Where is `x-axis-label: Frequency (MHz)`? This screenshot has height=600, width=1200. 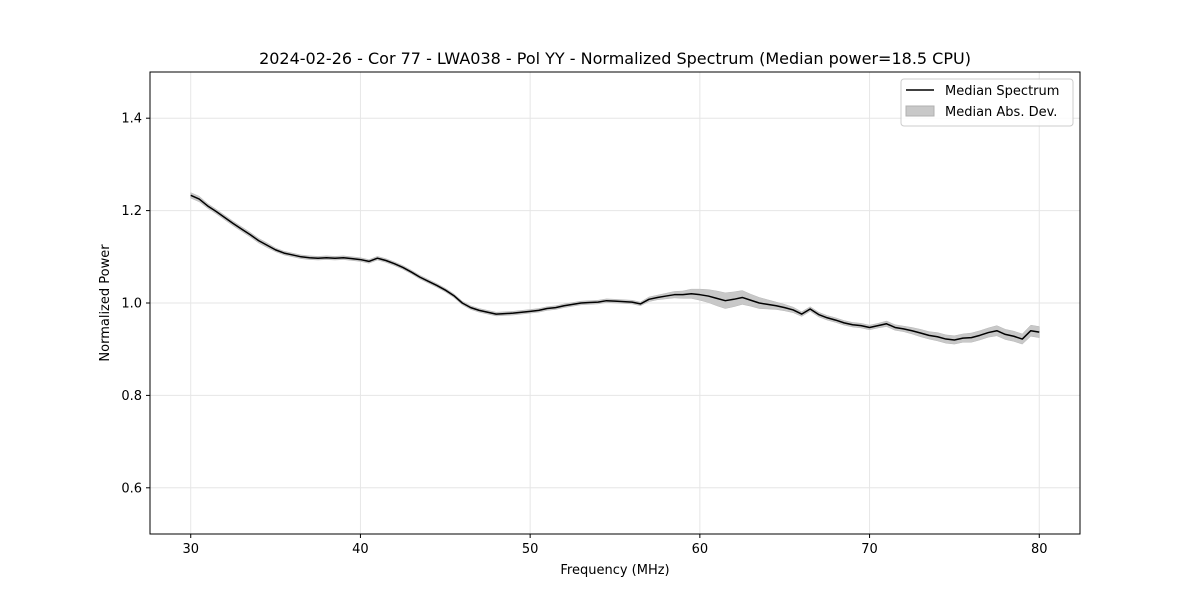
x-axis-label: Frequency (MHz) is located at coordinates (614, 570).